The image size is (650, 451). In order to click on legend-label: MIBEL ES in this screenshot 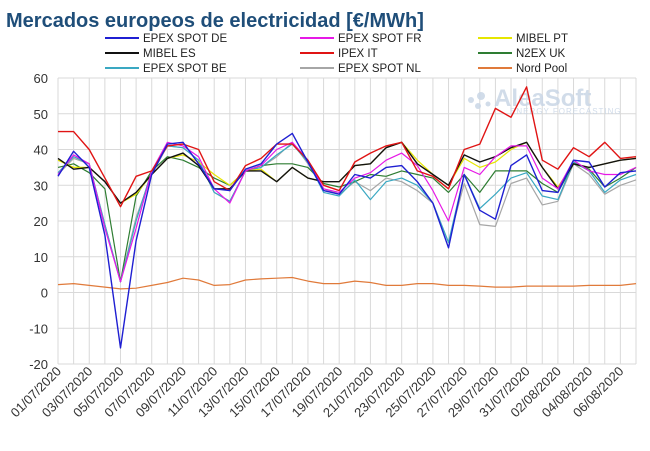, I will do `click(169, 54)`.